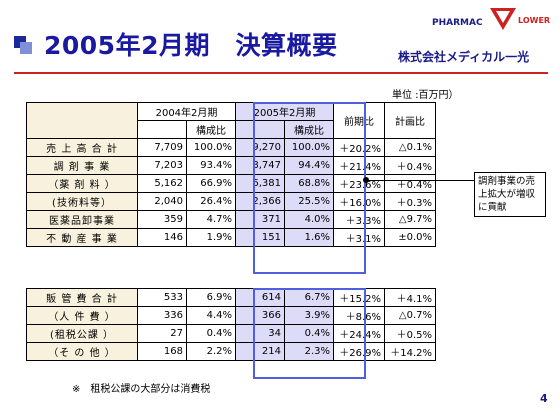 The height and width of the screenshot is (420, 560). What do you see at coordinates (162, 183) in the screenshot?
I see `value-2004: 5,162` at bounding box center [162, 183].